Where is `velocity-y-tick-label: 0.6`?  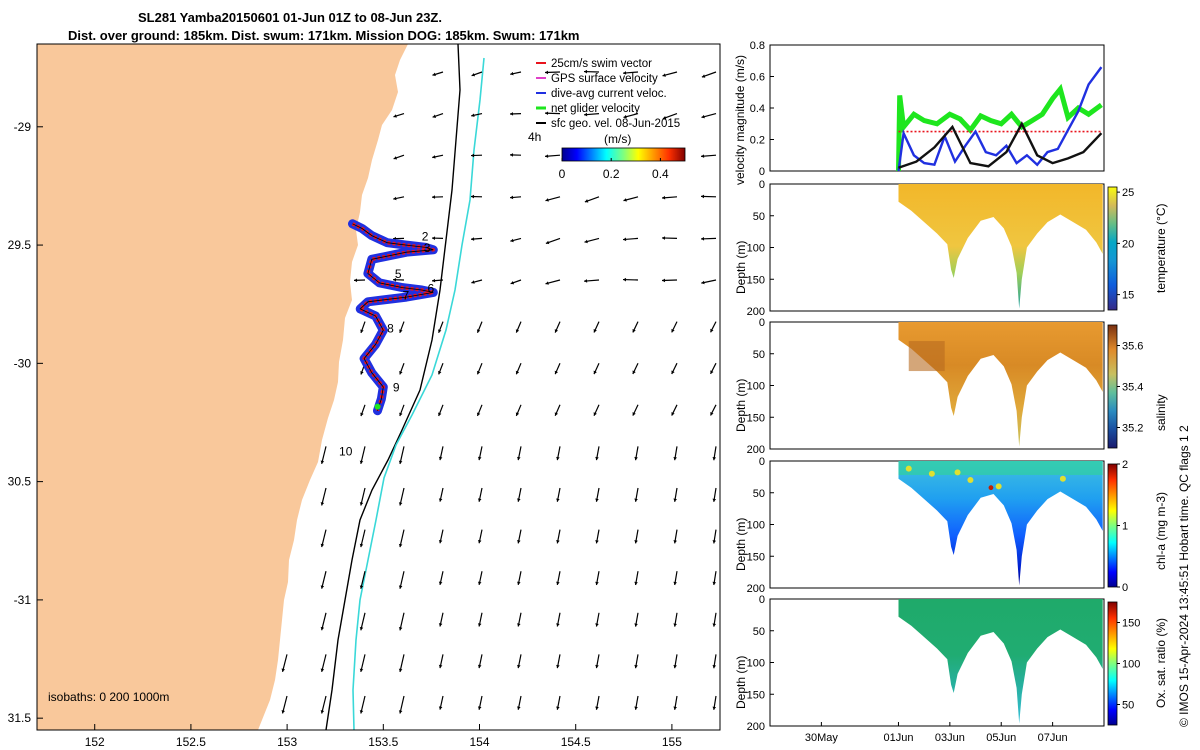 velocity-y-tick-label: 0.6 is located at coordinates (757, 78).